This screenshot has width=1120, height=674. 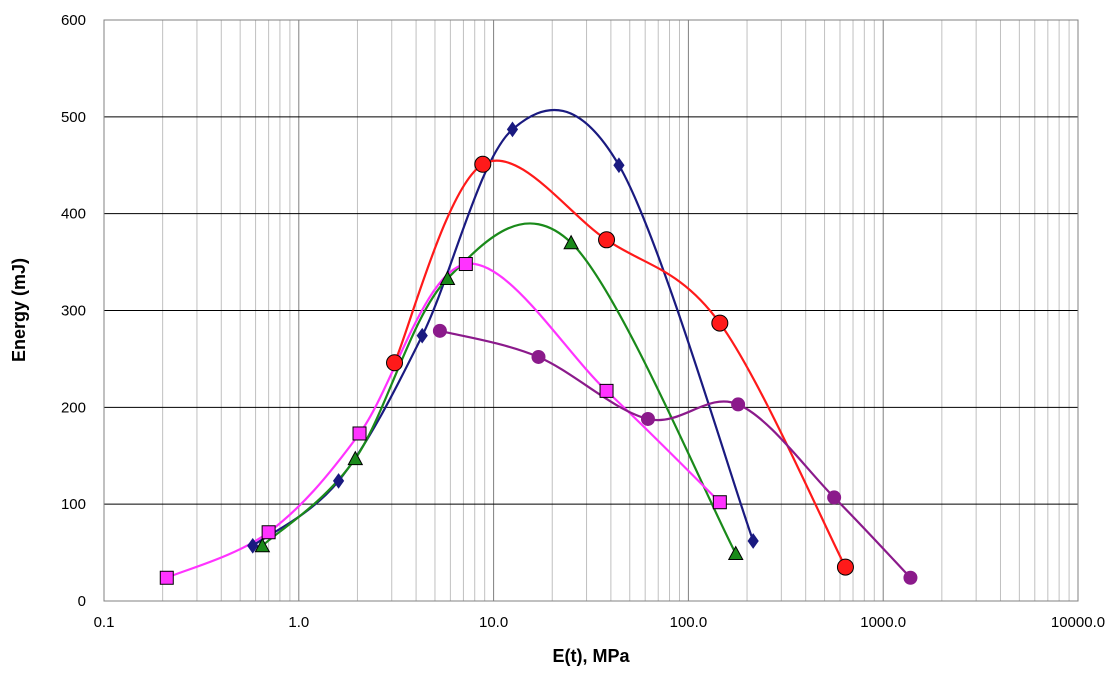 I want to click on x-tick-label: 10000.0, so click(x=1078, y=622).